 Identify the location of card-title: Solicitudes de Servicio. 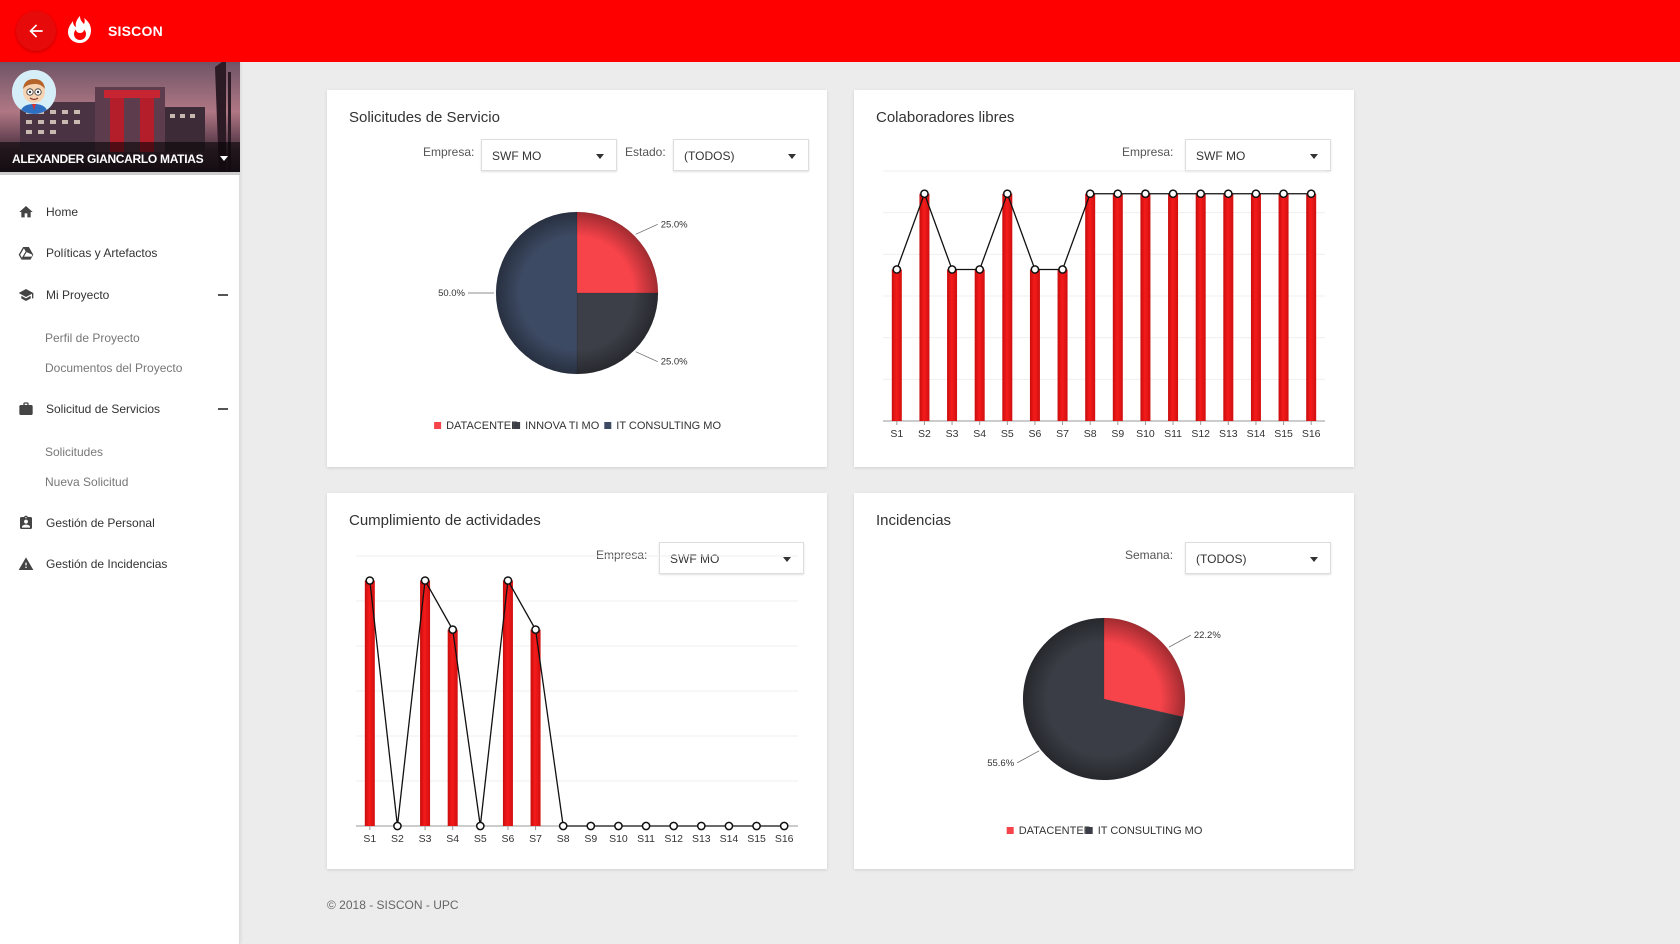
(424, 117).